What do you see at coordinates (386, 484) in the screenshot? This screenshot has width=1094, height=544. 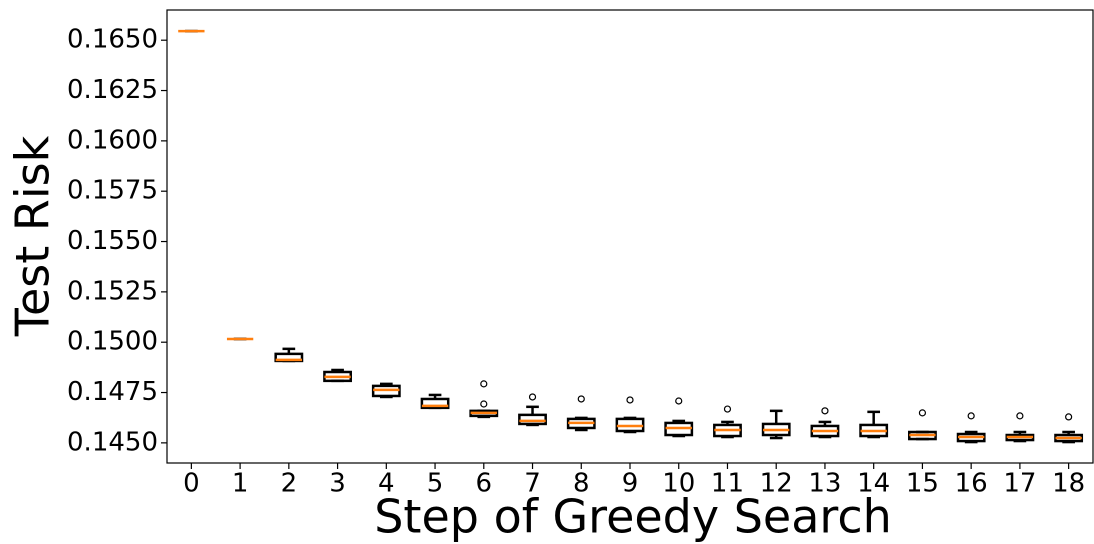 I see `x-tick-label: 4` at bounding box center [386, 484].